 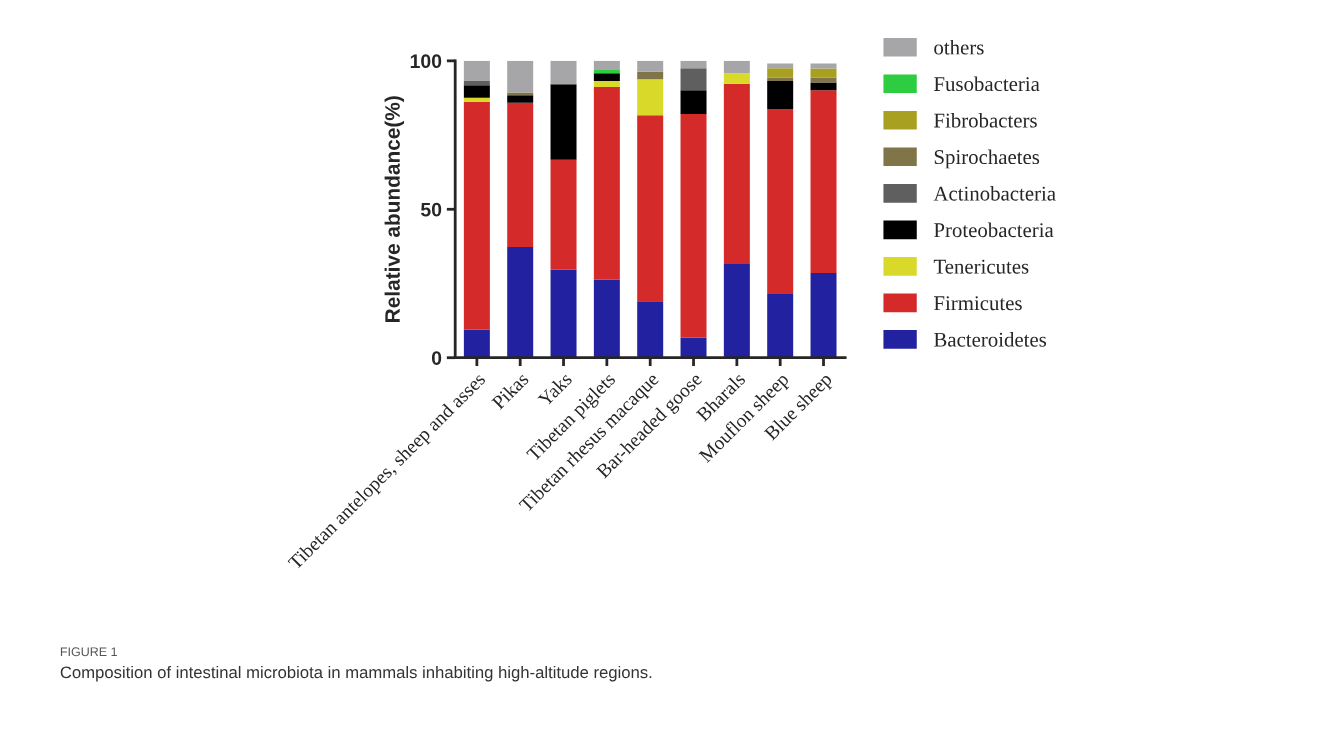 What do you see at coordinates (987, 84) in the screenshot?
I see `legend-label: Fusobacteria` at bounding box center [987, 84].